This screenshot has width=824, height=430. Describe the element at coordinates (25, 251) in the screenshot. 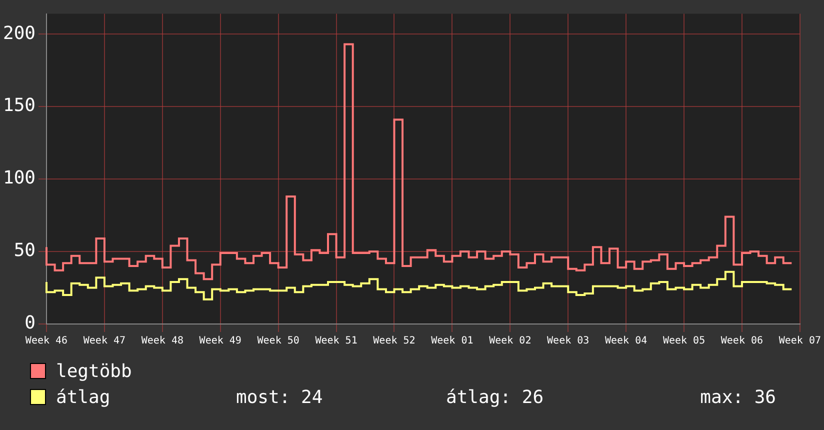

I see `y-tick-label: 50` at that location.